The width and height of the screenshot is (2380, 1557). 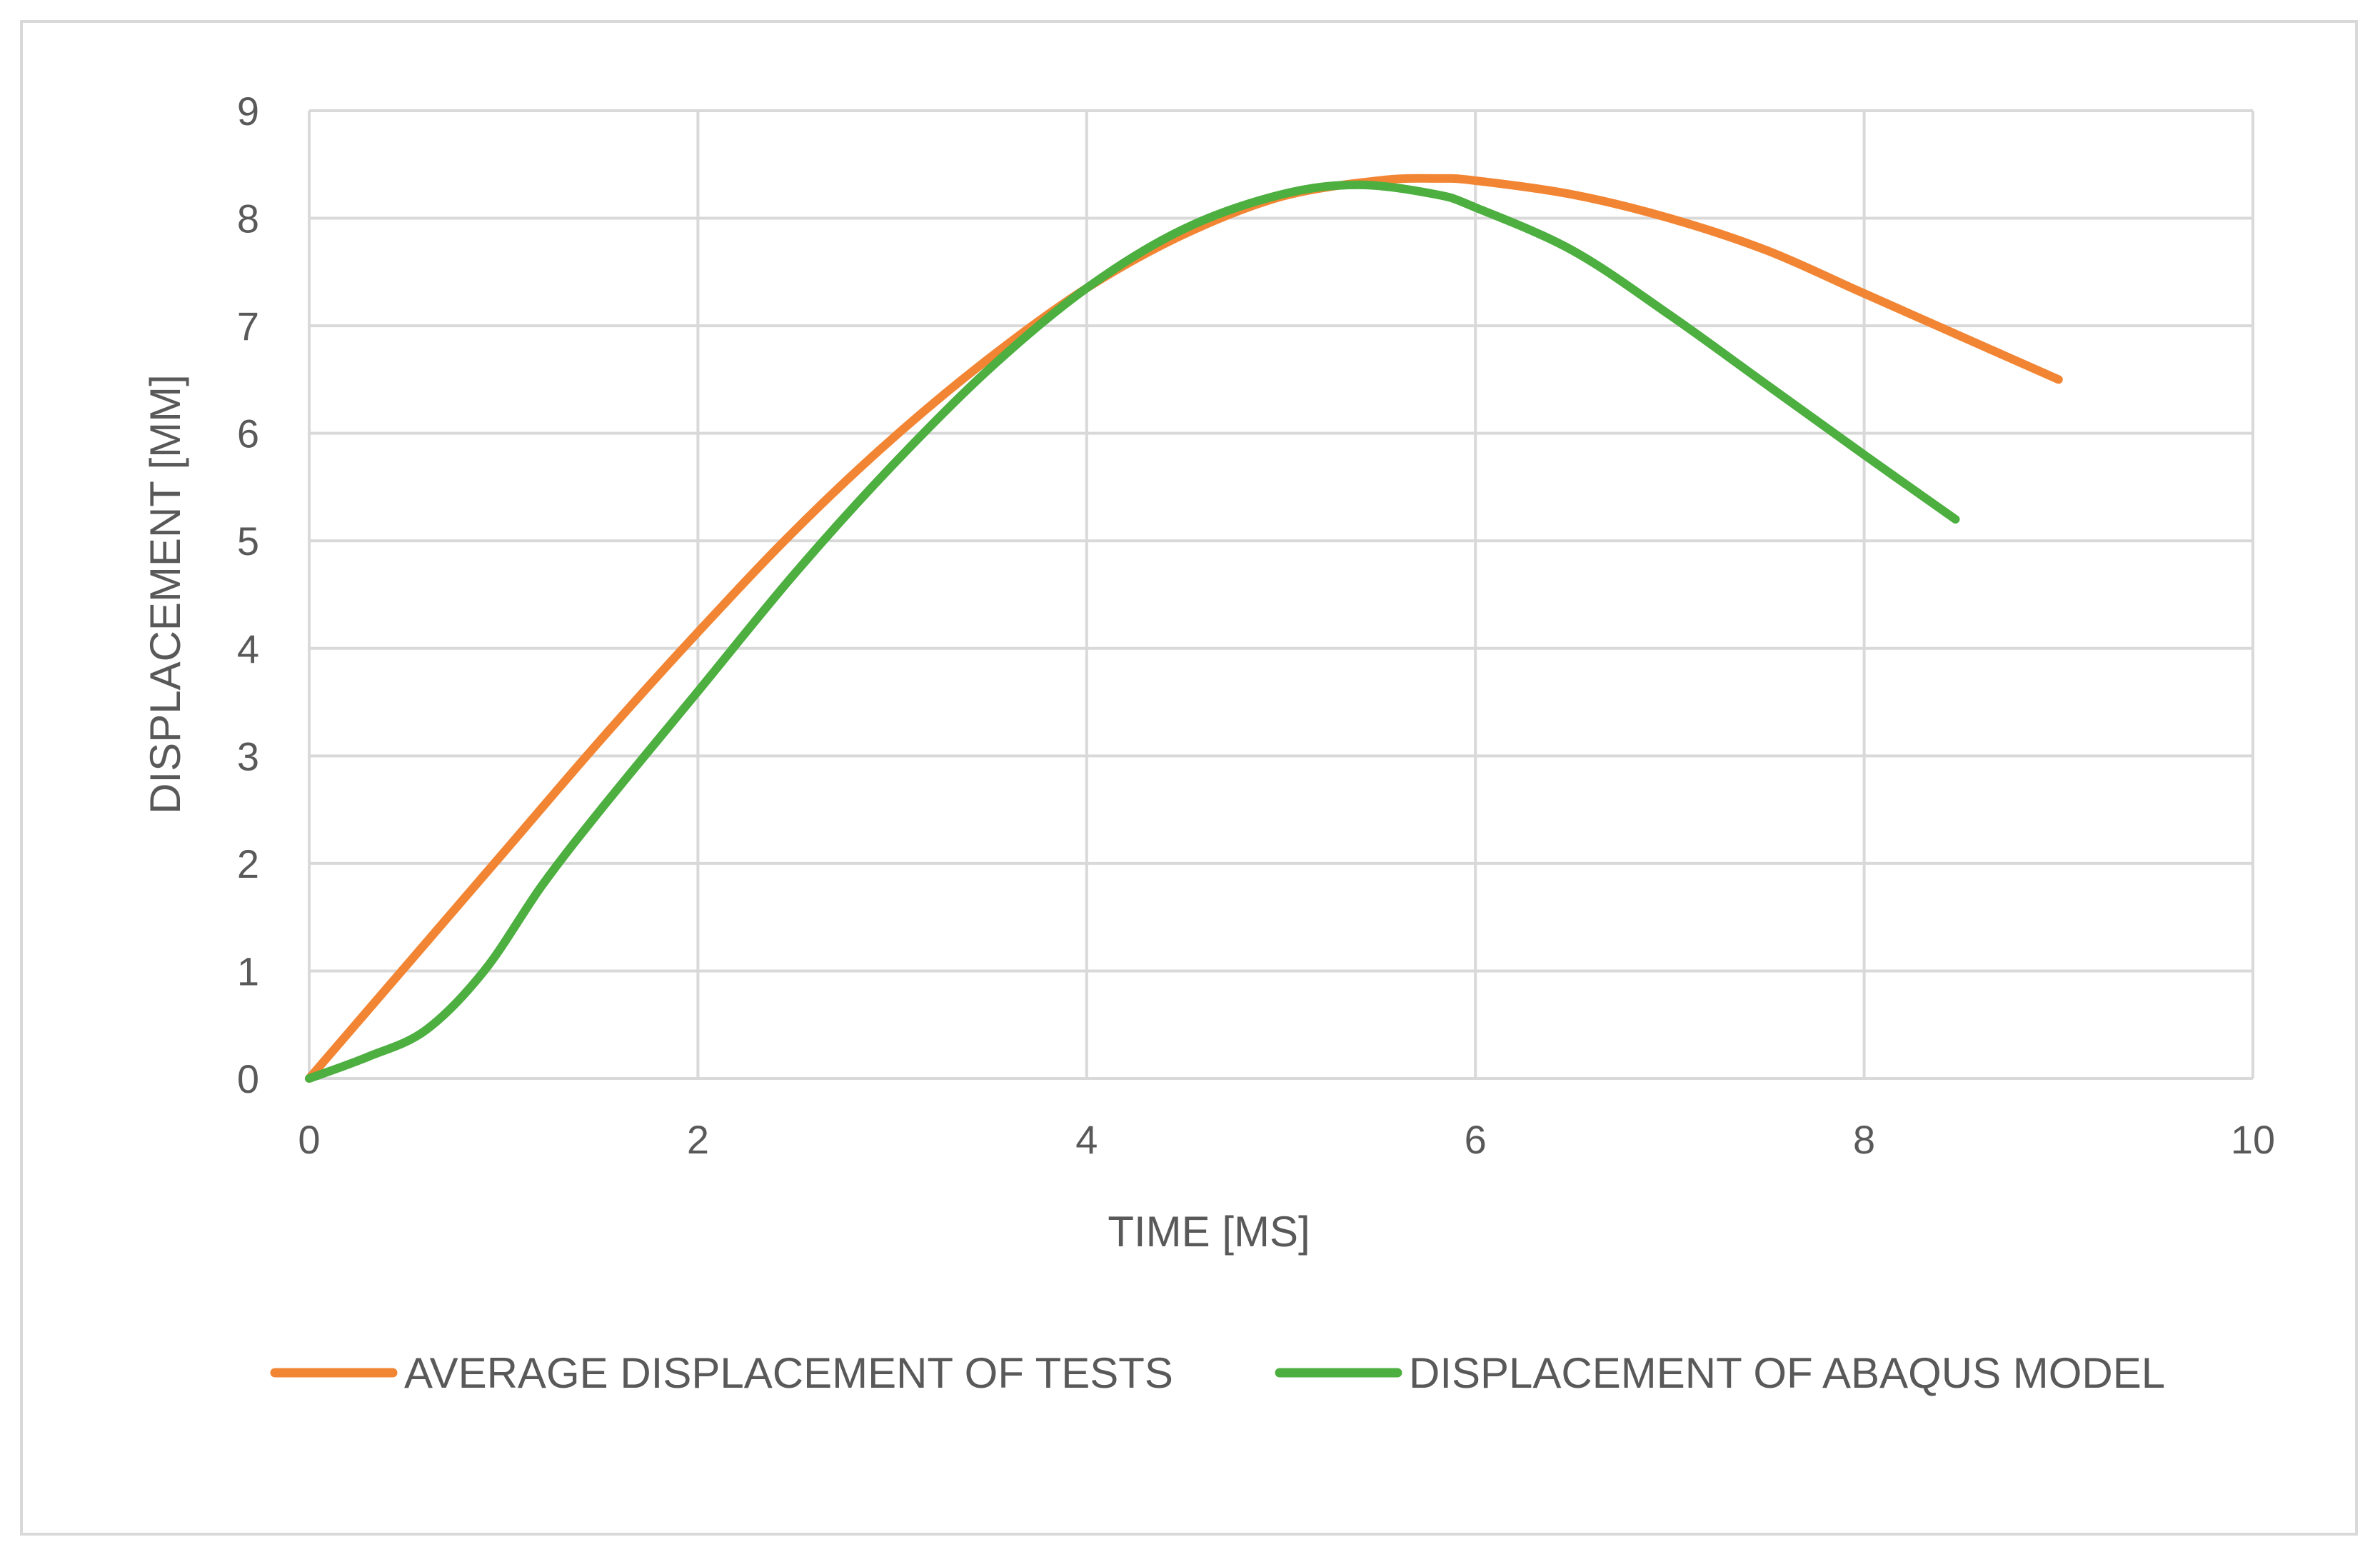 I want to click on y-tick-label: 0, so click(x=248, y=1078).